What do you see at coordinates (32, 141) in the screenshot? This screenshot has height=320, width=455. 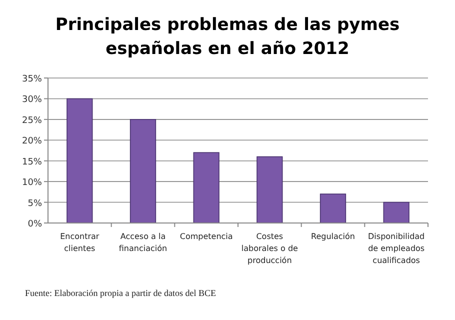 I see `y-tick-label: 20%` at bounding box center [32, 141].